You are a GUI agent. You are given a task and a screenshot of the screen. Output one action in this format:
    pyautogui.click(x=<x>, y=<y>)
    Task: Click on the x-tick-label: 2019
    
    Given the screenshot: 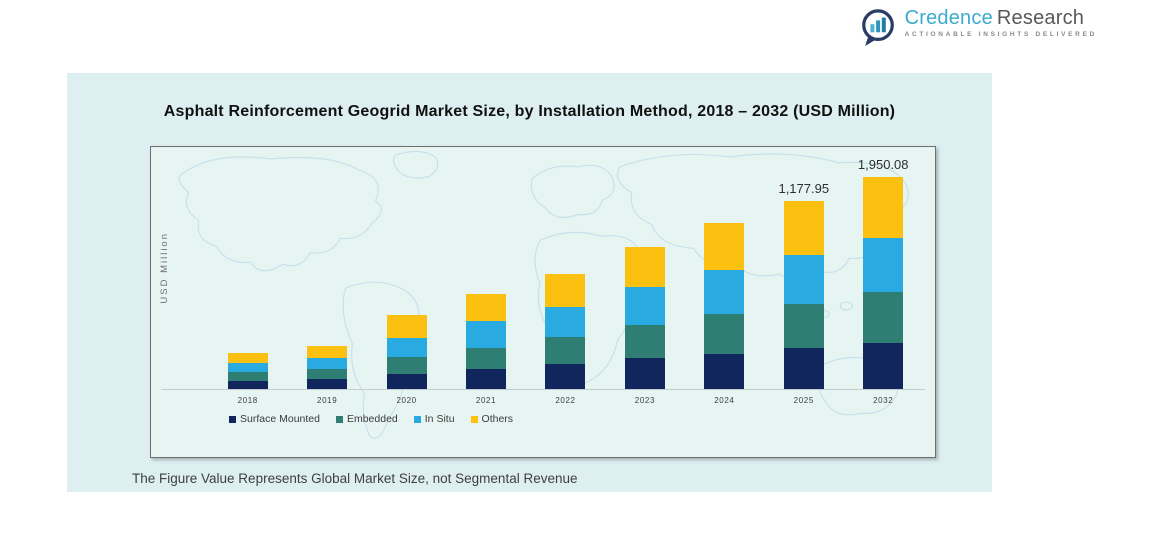 What is the action you would take?
    pyautogui.click(x=327, y=400)
    